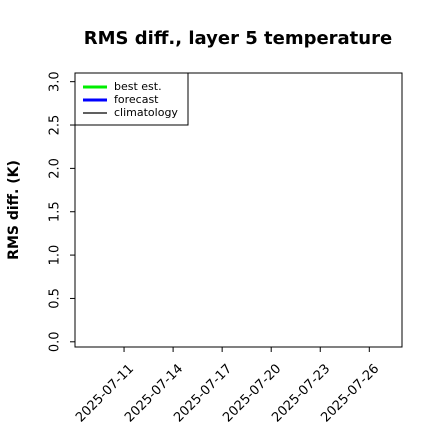 This screenshot has height=440, width=440. What do you see at coordinates (55, 211) in the screenshot?
I see `y-tick-label: 1.5` at bounding box center [55, 211].